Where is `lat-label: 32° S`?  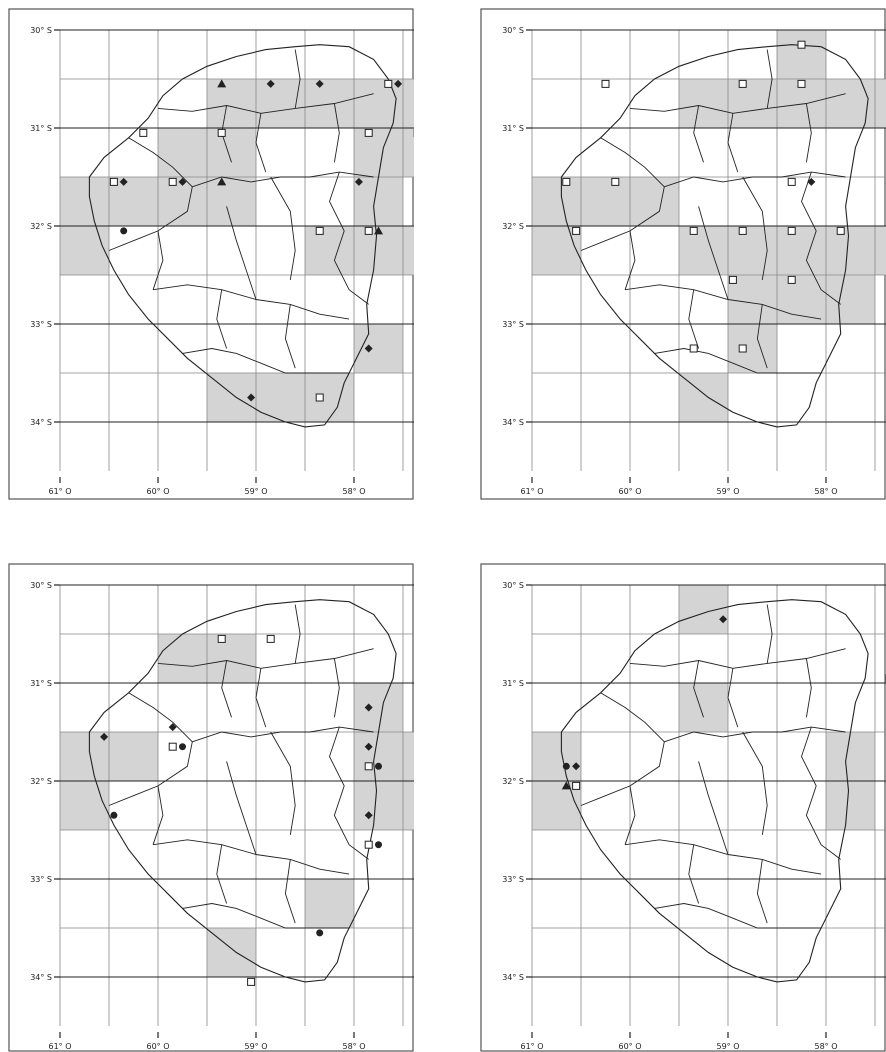
lat-label: 32° S is located at coordinates (513, 781).